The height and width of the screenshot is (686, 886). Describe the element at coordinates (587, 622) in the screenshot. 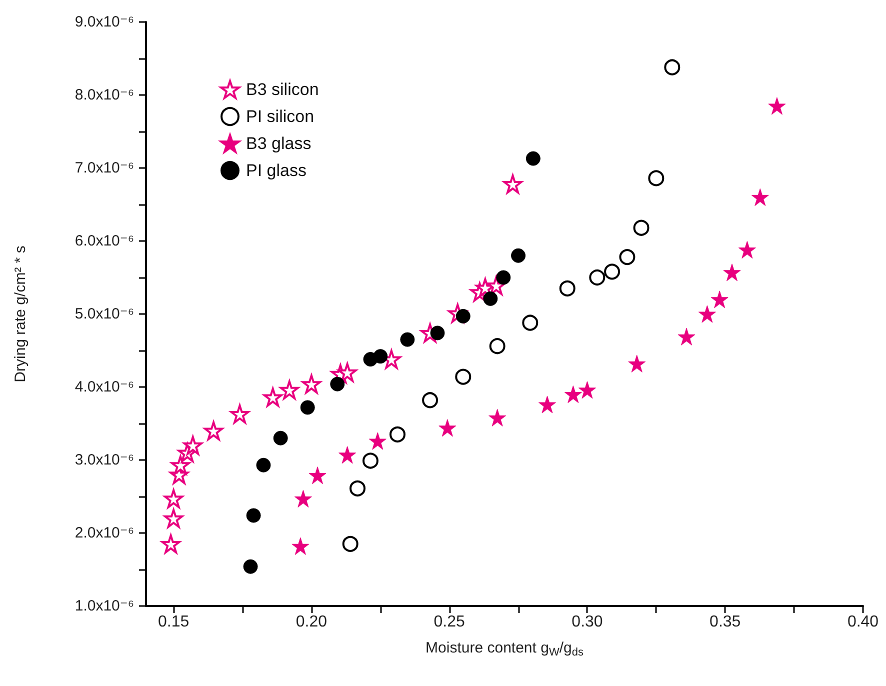

I see `x-tick-label: 0.30` at that location.